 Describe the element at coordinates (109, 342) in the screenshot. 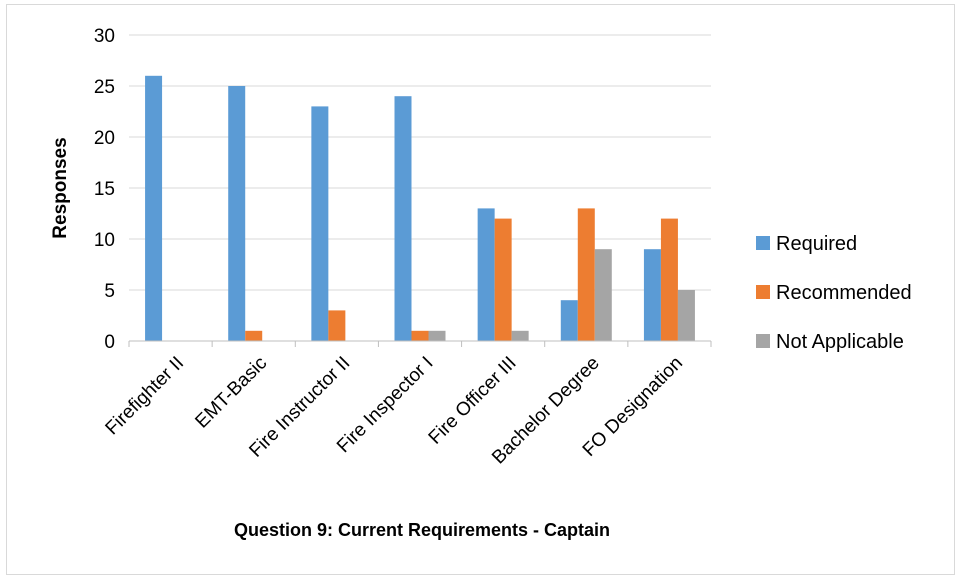

I see `y-tick-label: 0` at that location.